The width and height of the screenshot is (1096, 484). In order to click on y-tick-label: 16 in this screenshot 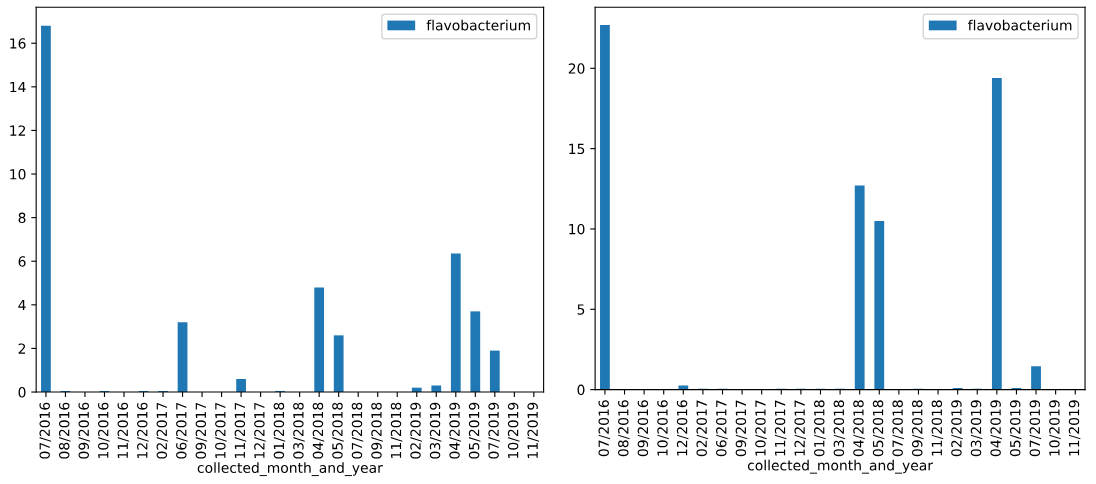, I will do `click(18, 43)`.